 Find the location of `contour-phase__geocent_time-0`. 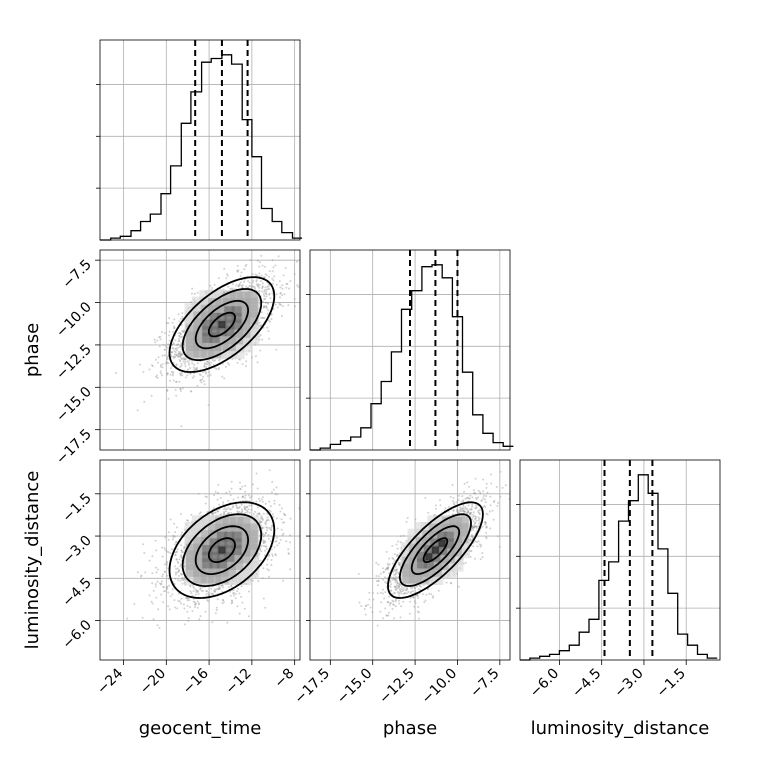

contour-phase__geocent_time-0 is located at coordinates (221, 324).